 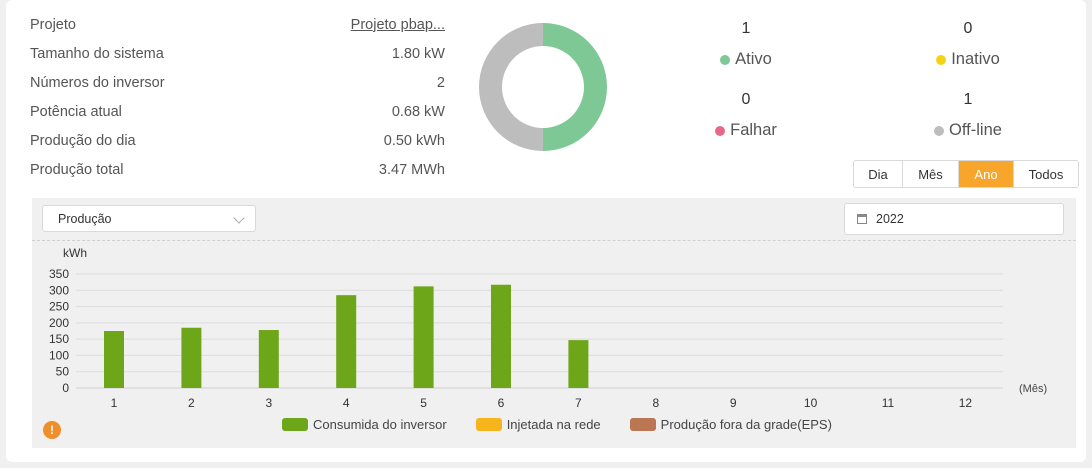 What do you see at coordinates (733, 403) in the screenshot?
I see `x-tick-label: 9` at bounding box center [733, 403].